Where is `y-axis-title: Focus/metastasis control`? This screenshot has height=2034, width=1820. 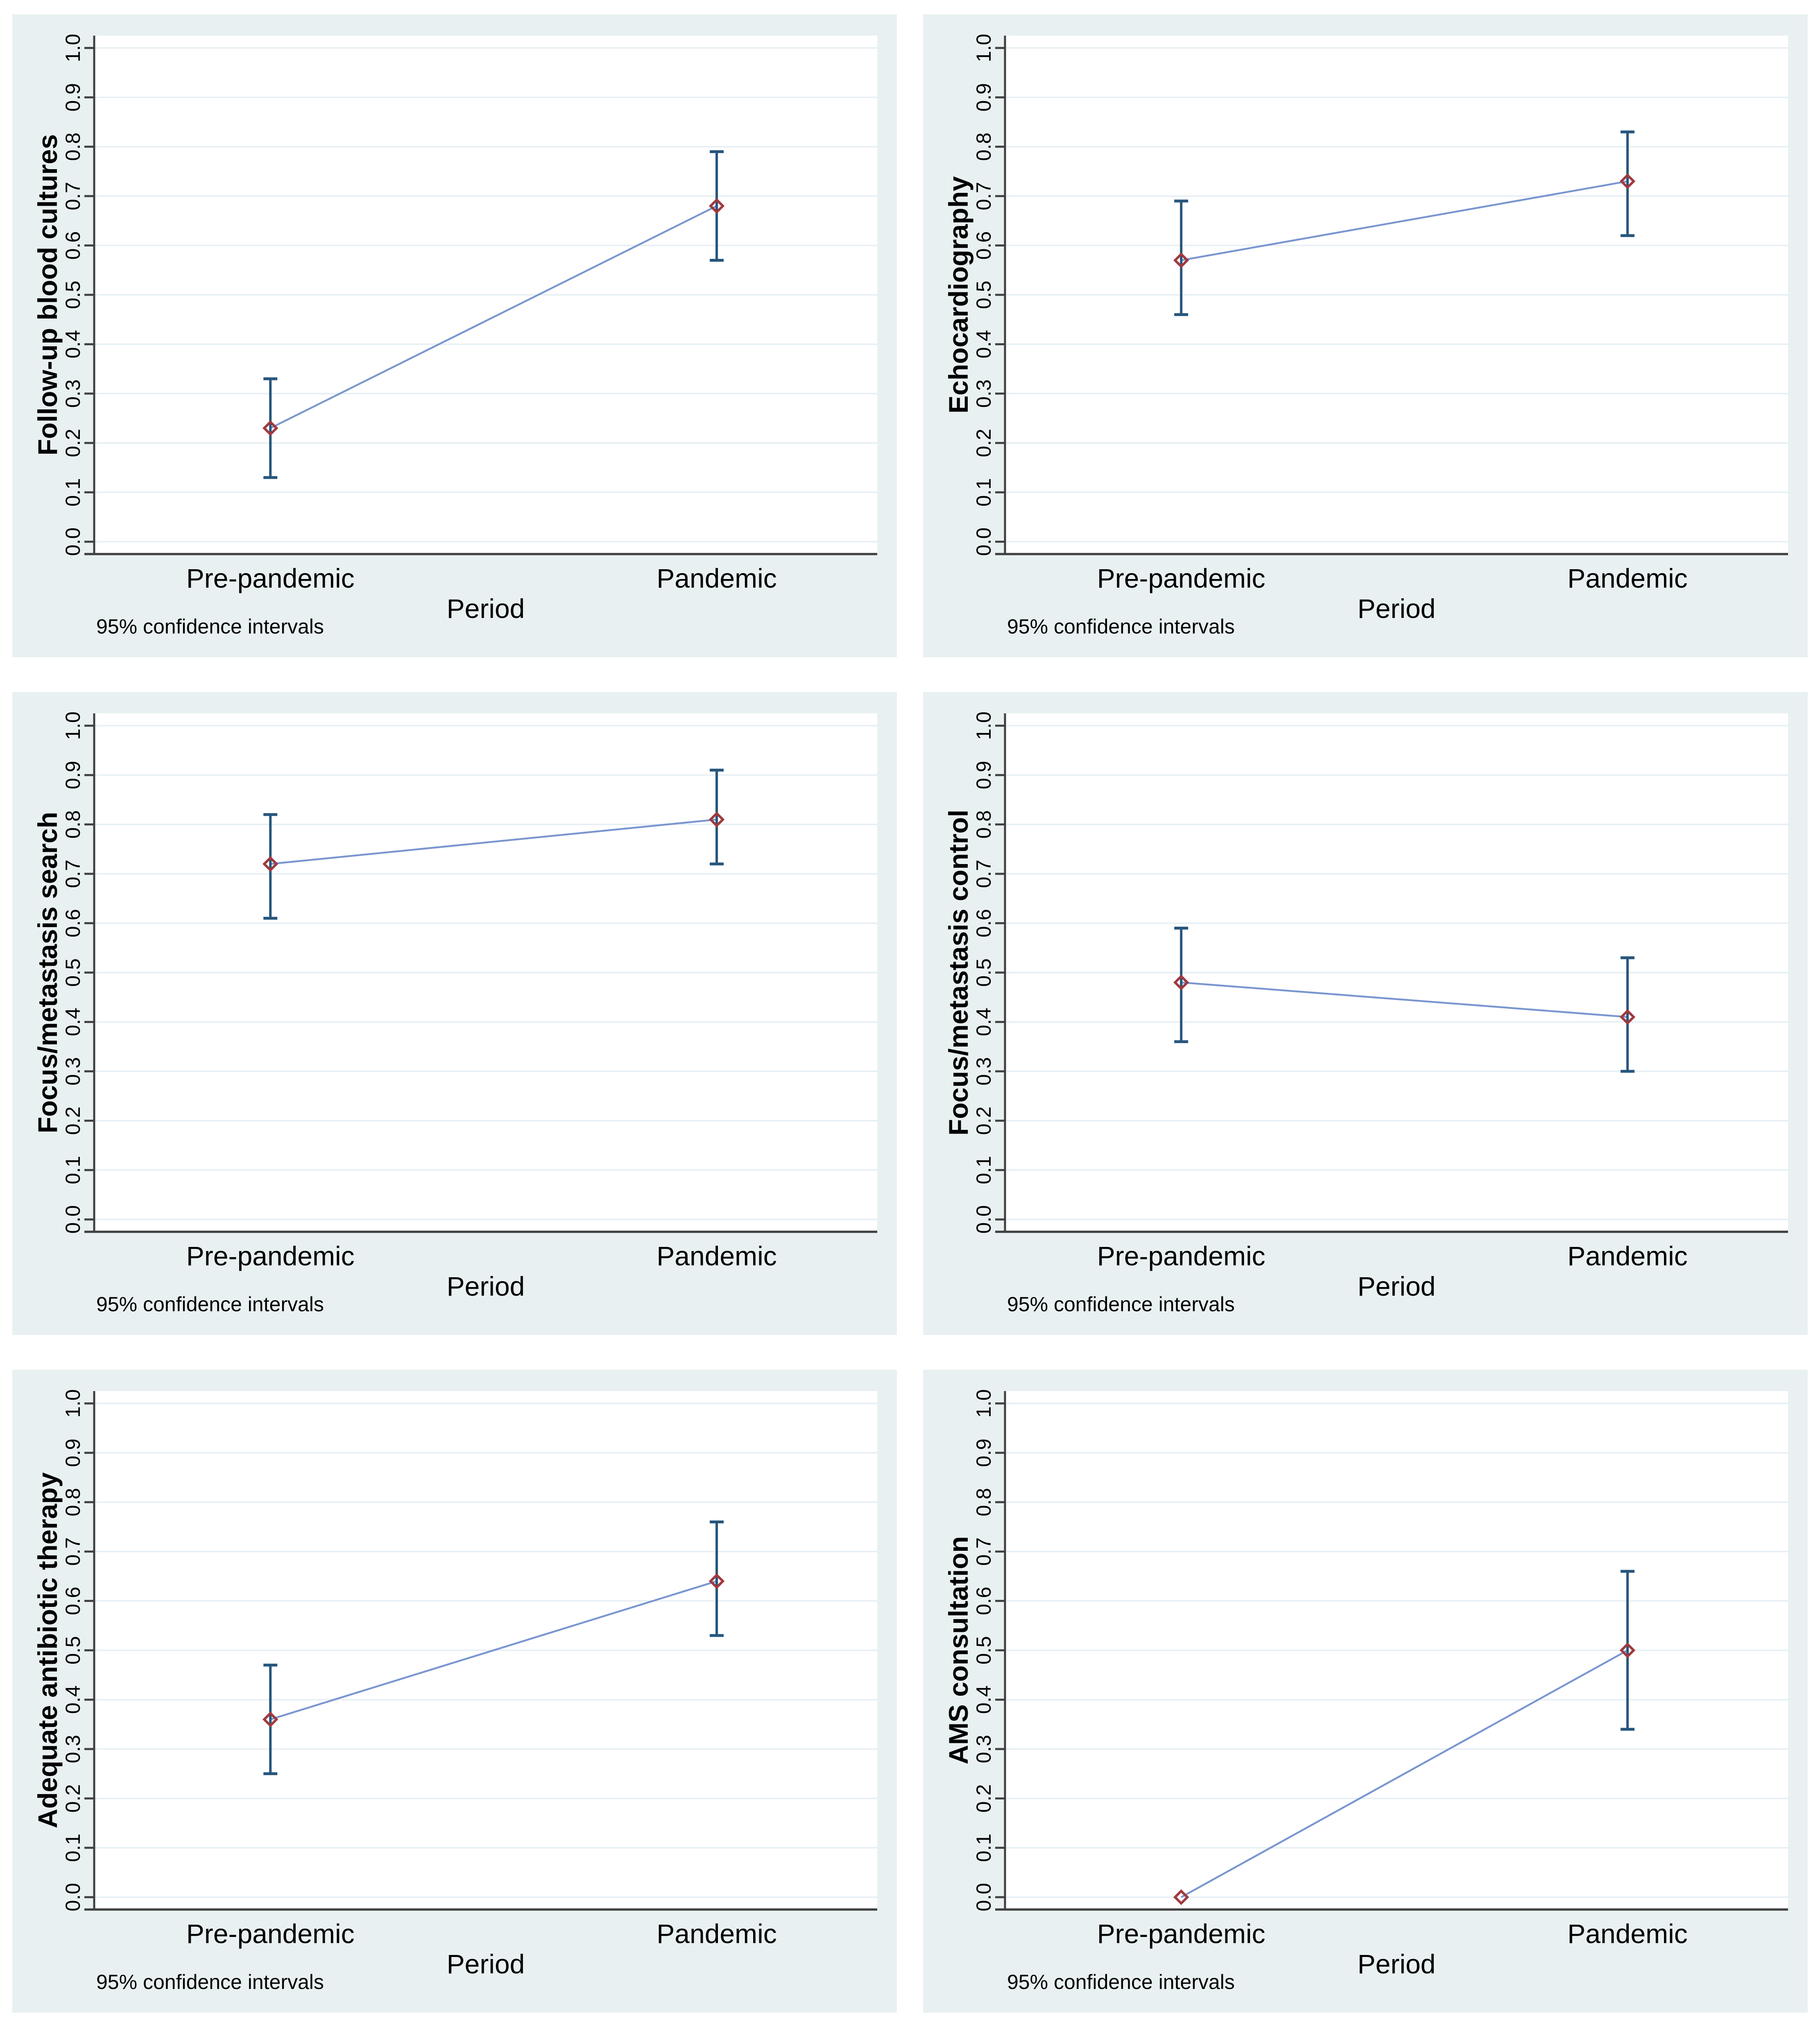 y-axis-title: Focus/metastasis control is located at coordinates (958, 973).